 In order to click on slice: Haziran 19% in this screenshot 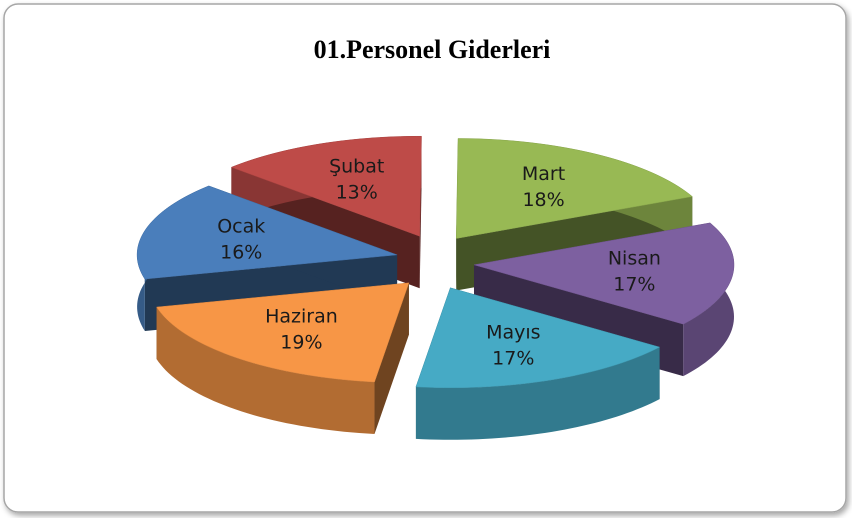, I will do `click(283, 358)`.